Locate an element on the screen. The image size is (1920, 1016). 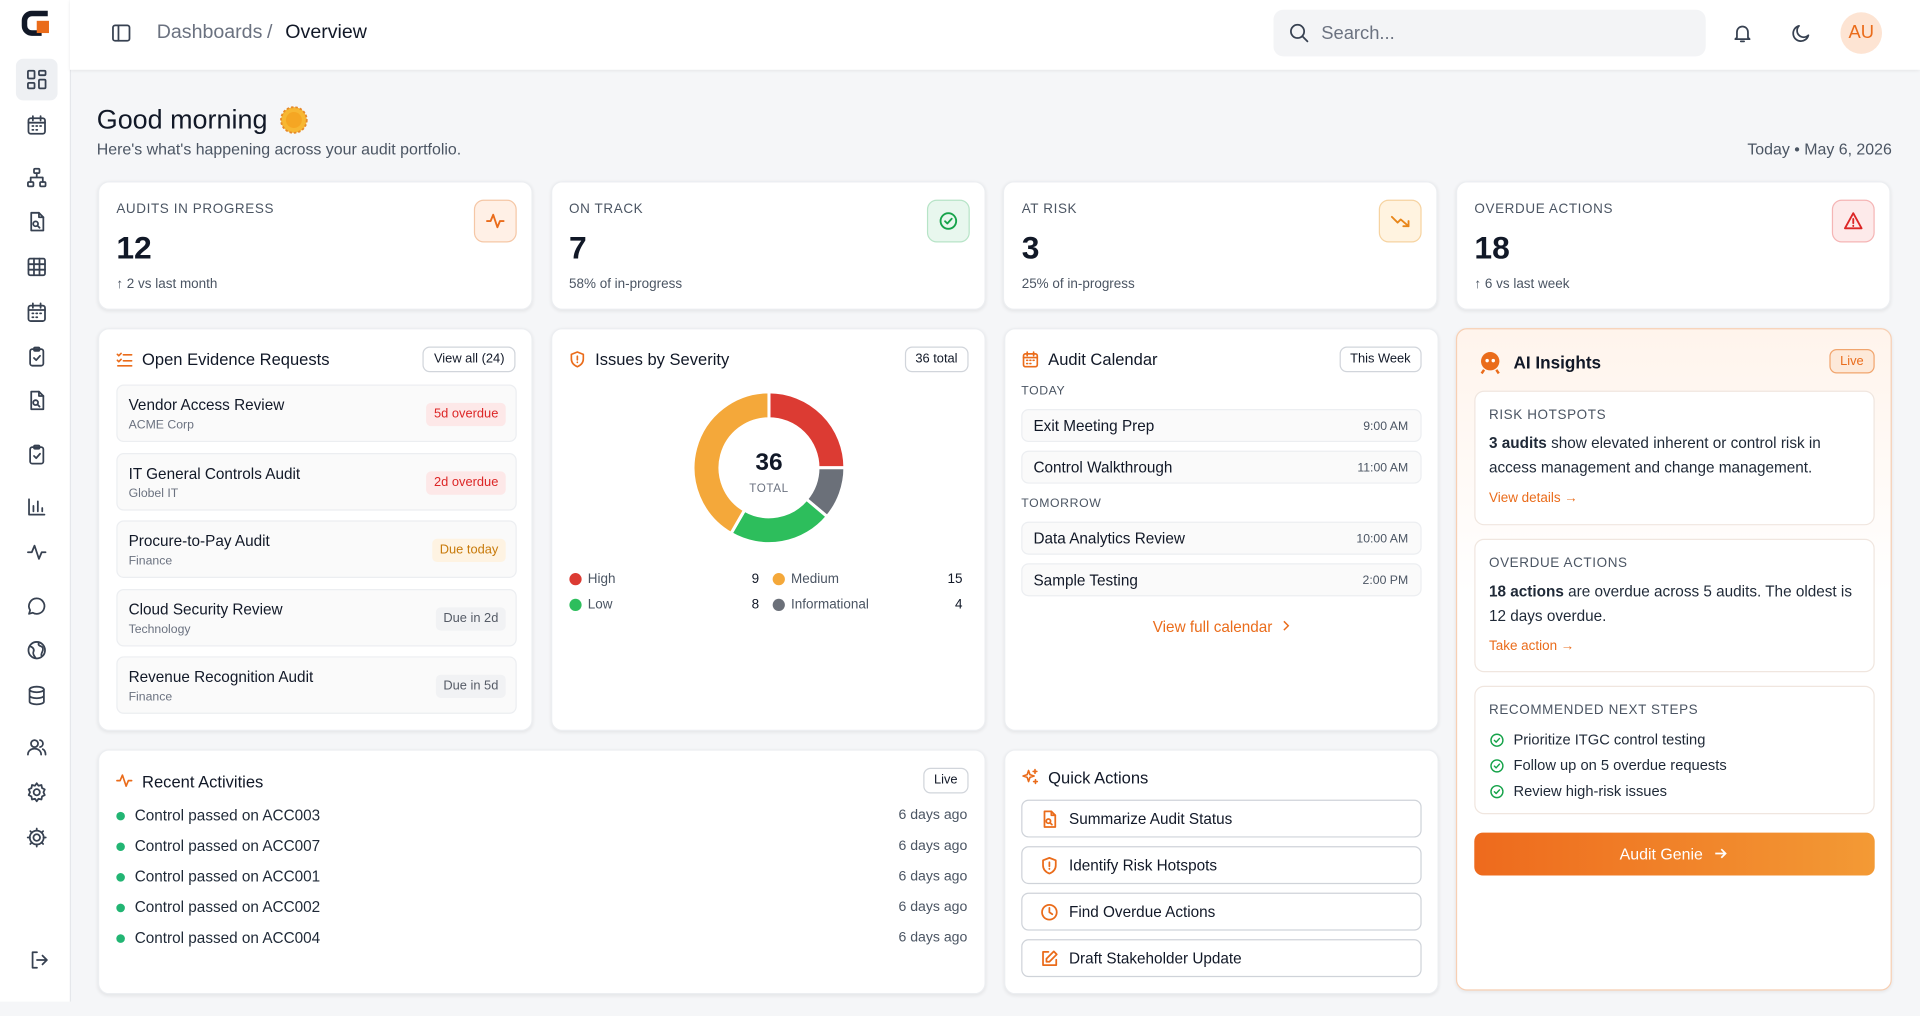
quick-action-button: Find Overdue Actions is located at coordinates (1221, 911).